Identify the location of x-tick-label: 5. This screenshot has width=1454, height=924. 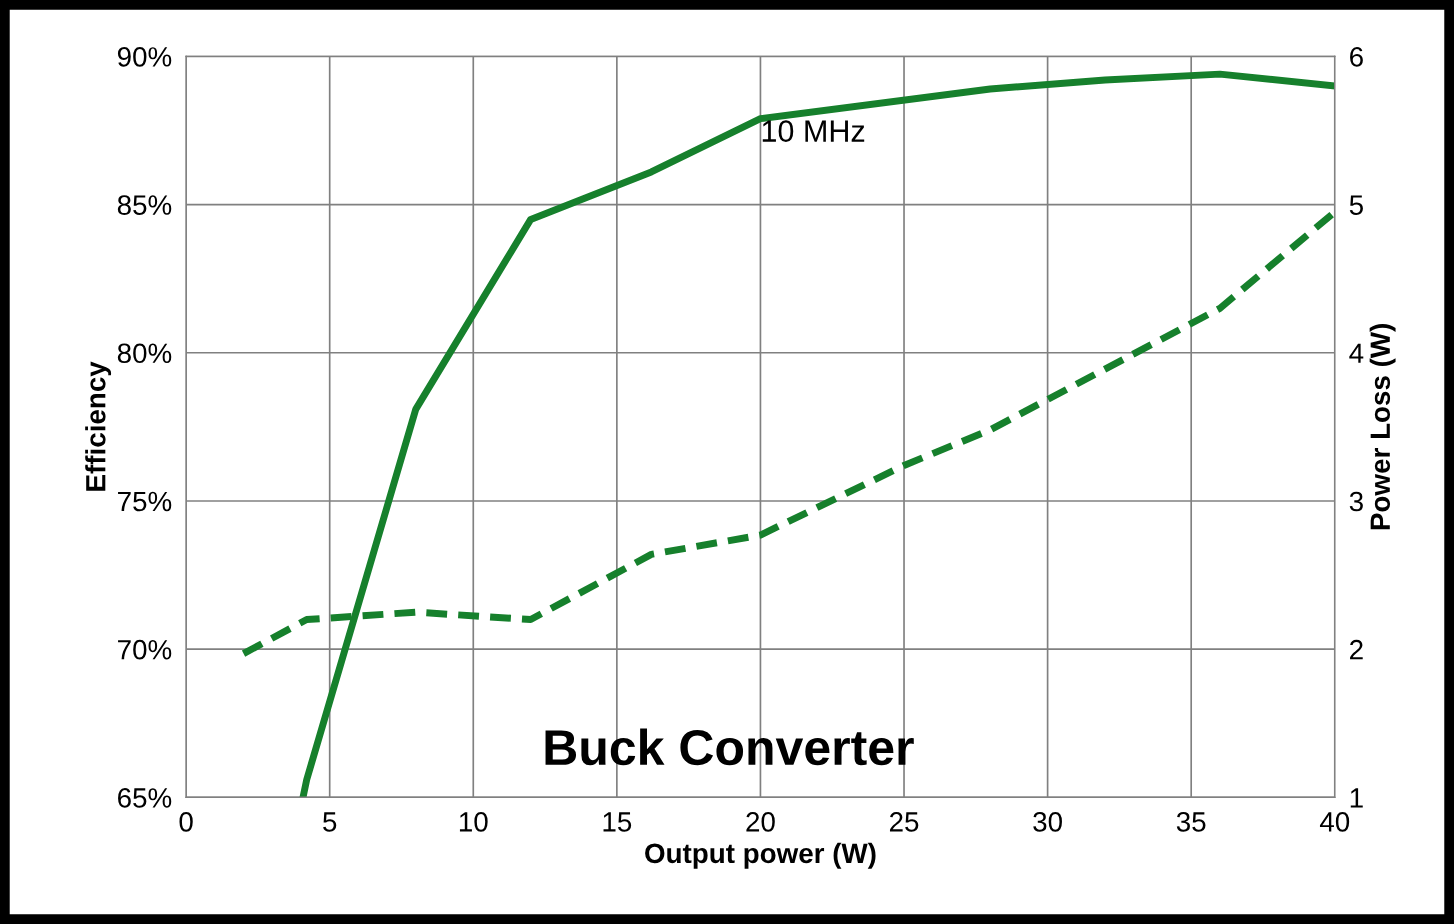
(330, 822).